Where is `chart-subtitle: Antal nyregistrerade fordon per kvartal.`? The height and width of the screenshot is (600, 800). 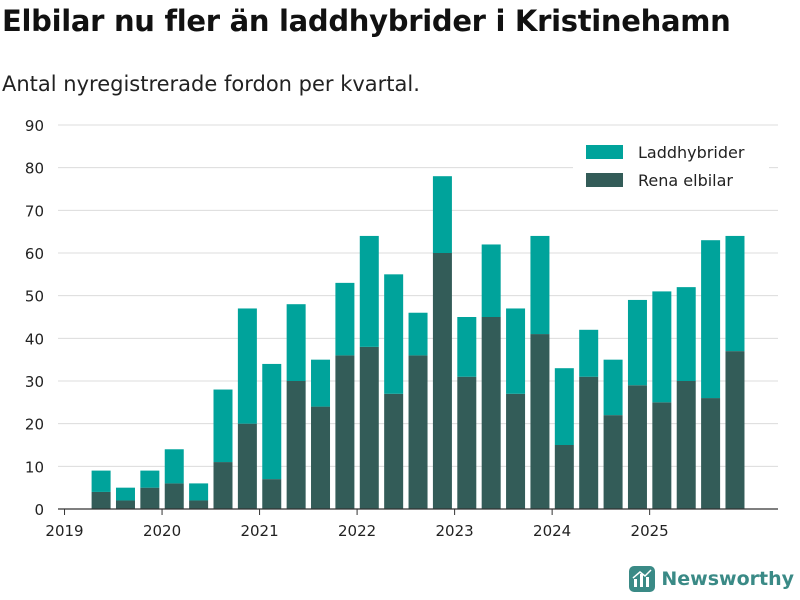 chart-subtitle: Antal nyregistrerade fordon per kvartal. is located at coordinates (211, 84).